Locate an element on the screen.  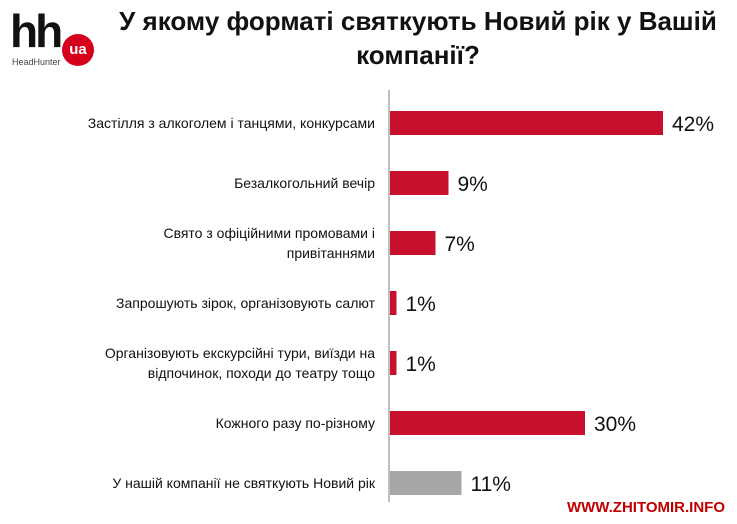
value-label: 11% is located at coordinates (491, 484).